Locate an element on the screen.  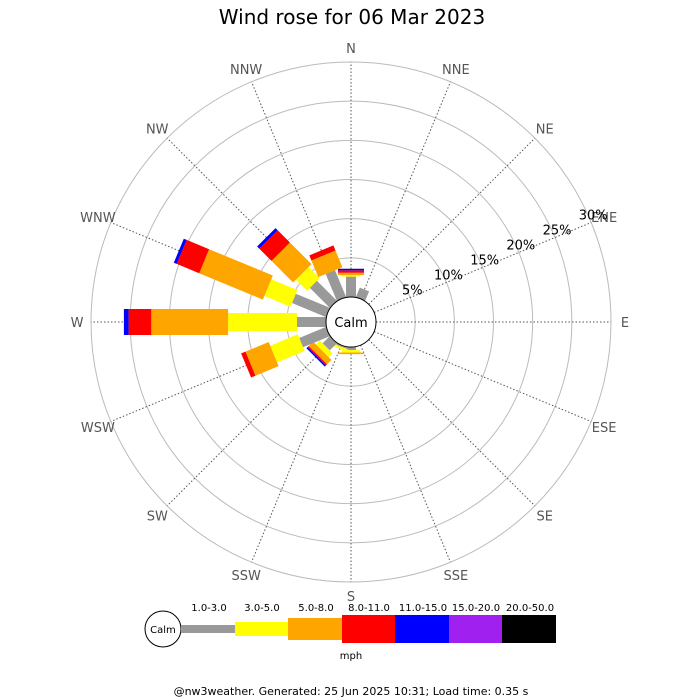
legend-label-11.0-15.0: 11.0-15.0 is located at coordinates (423, 608).